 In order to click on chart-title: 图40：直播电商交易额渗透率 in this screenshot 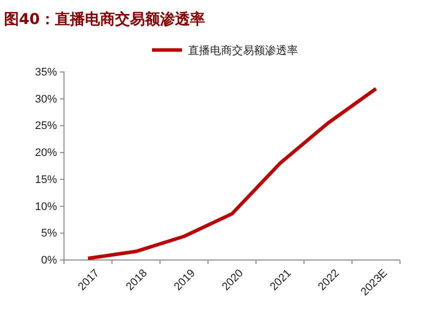, I will do `click(104, 19)`.